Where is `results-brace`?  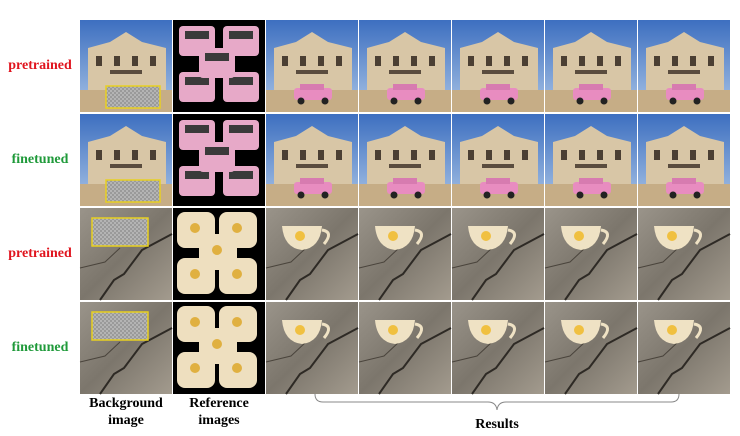 results-brace is located at coordinates (497, 402).